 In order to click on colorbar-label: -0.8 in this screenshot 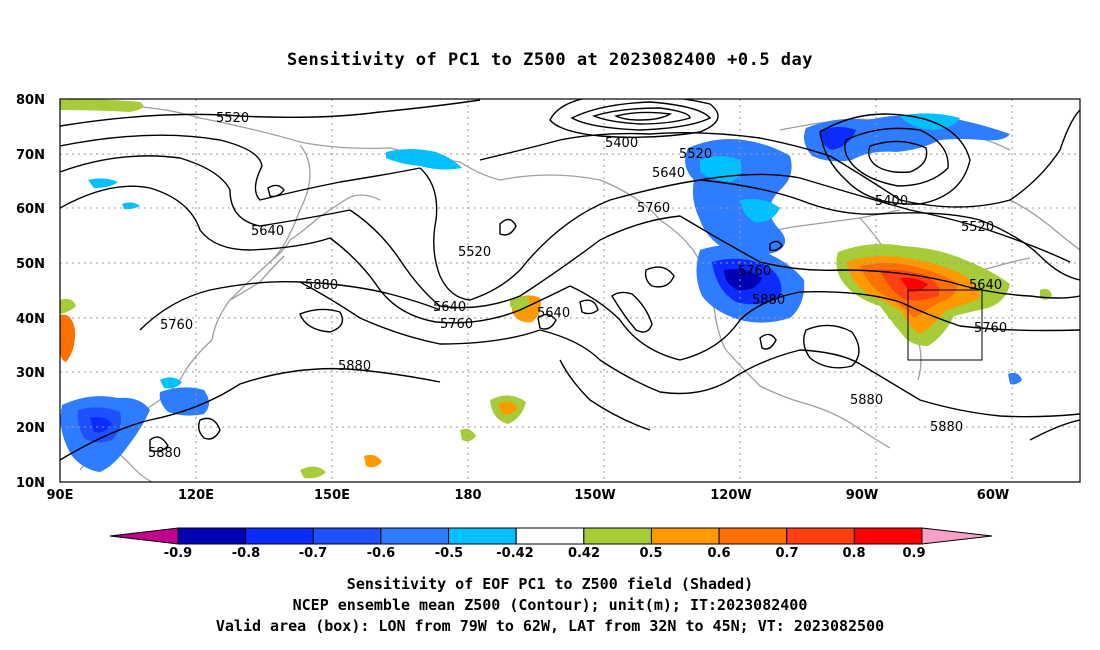, I will do `click(246, 553)`.